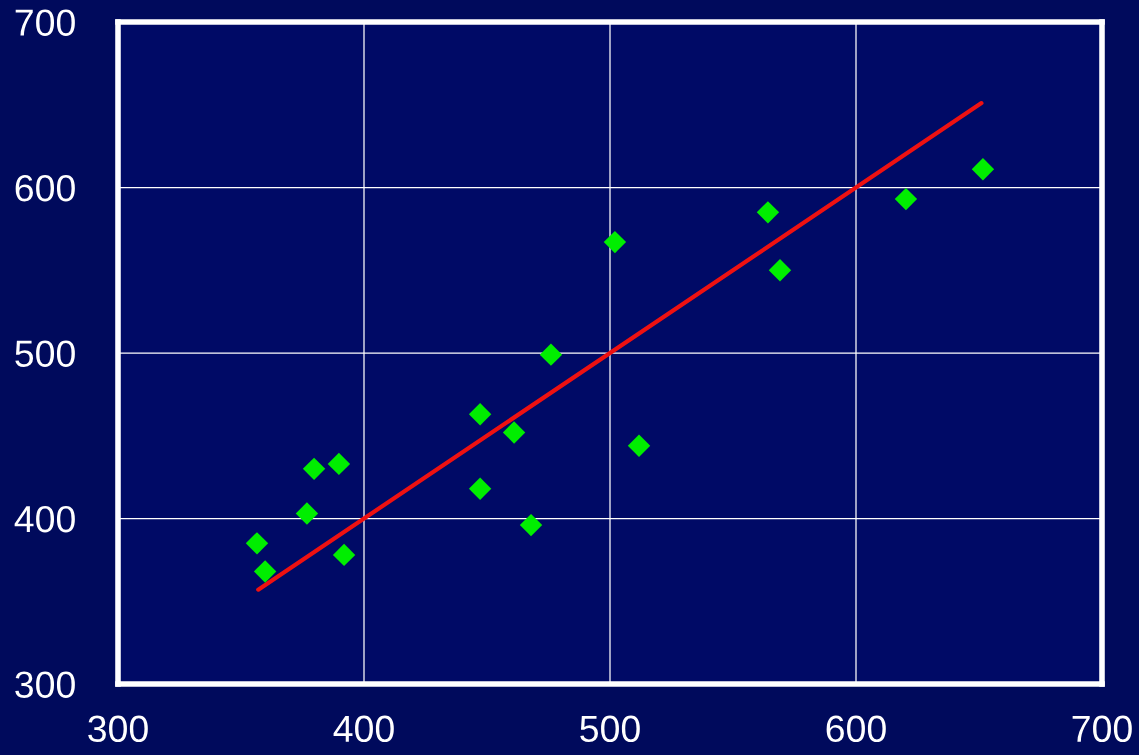 The image size is (1139, 755). I want to click on y-tick-label: 400, so click(44, 519).